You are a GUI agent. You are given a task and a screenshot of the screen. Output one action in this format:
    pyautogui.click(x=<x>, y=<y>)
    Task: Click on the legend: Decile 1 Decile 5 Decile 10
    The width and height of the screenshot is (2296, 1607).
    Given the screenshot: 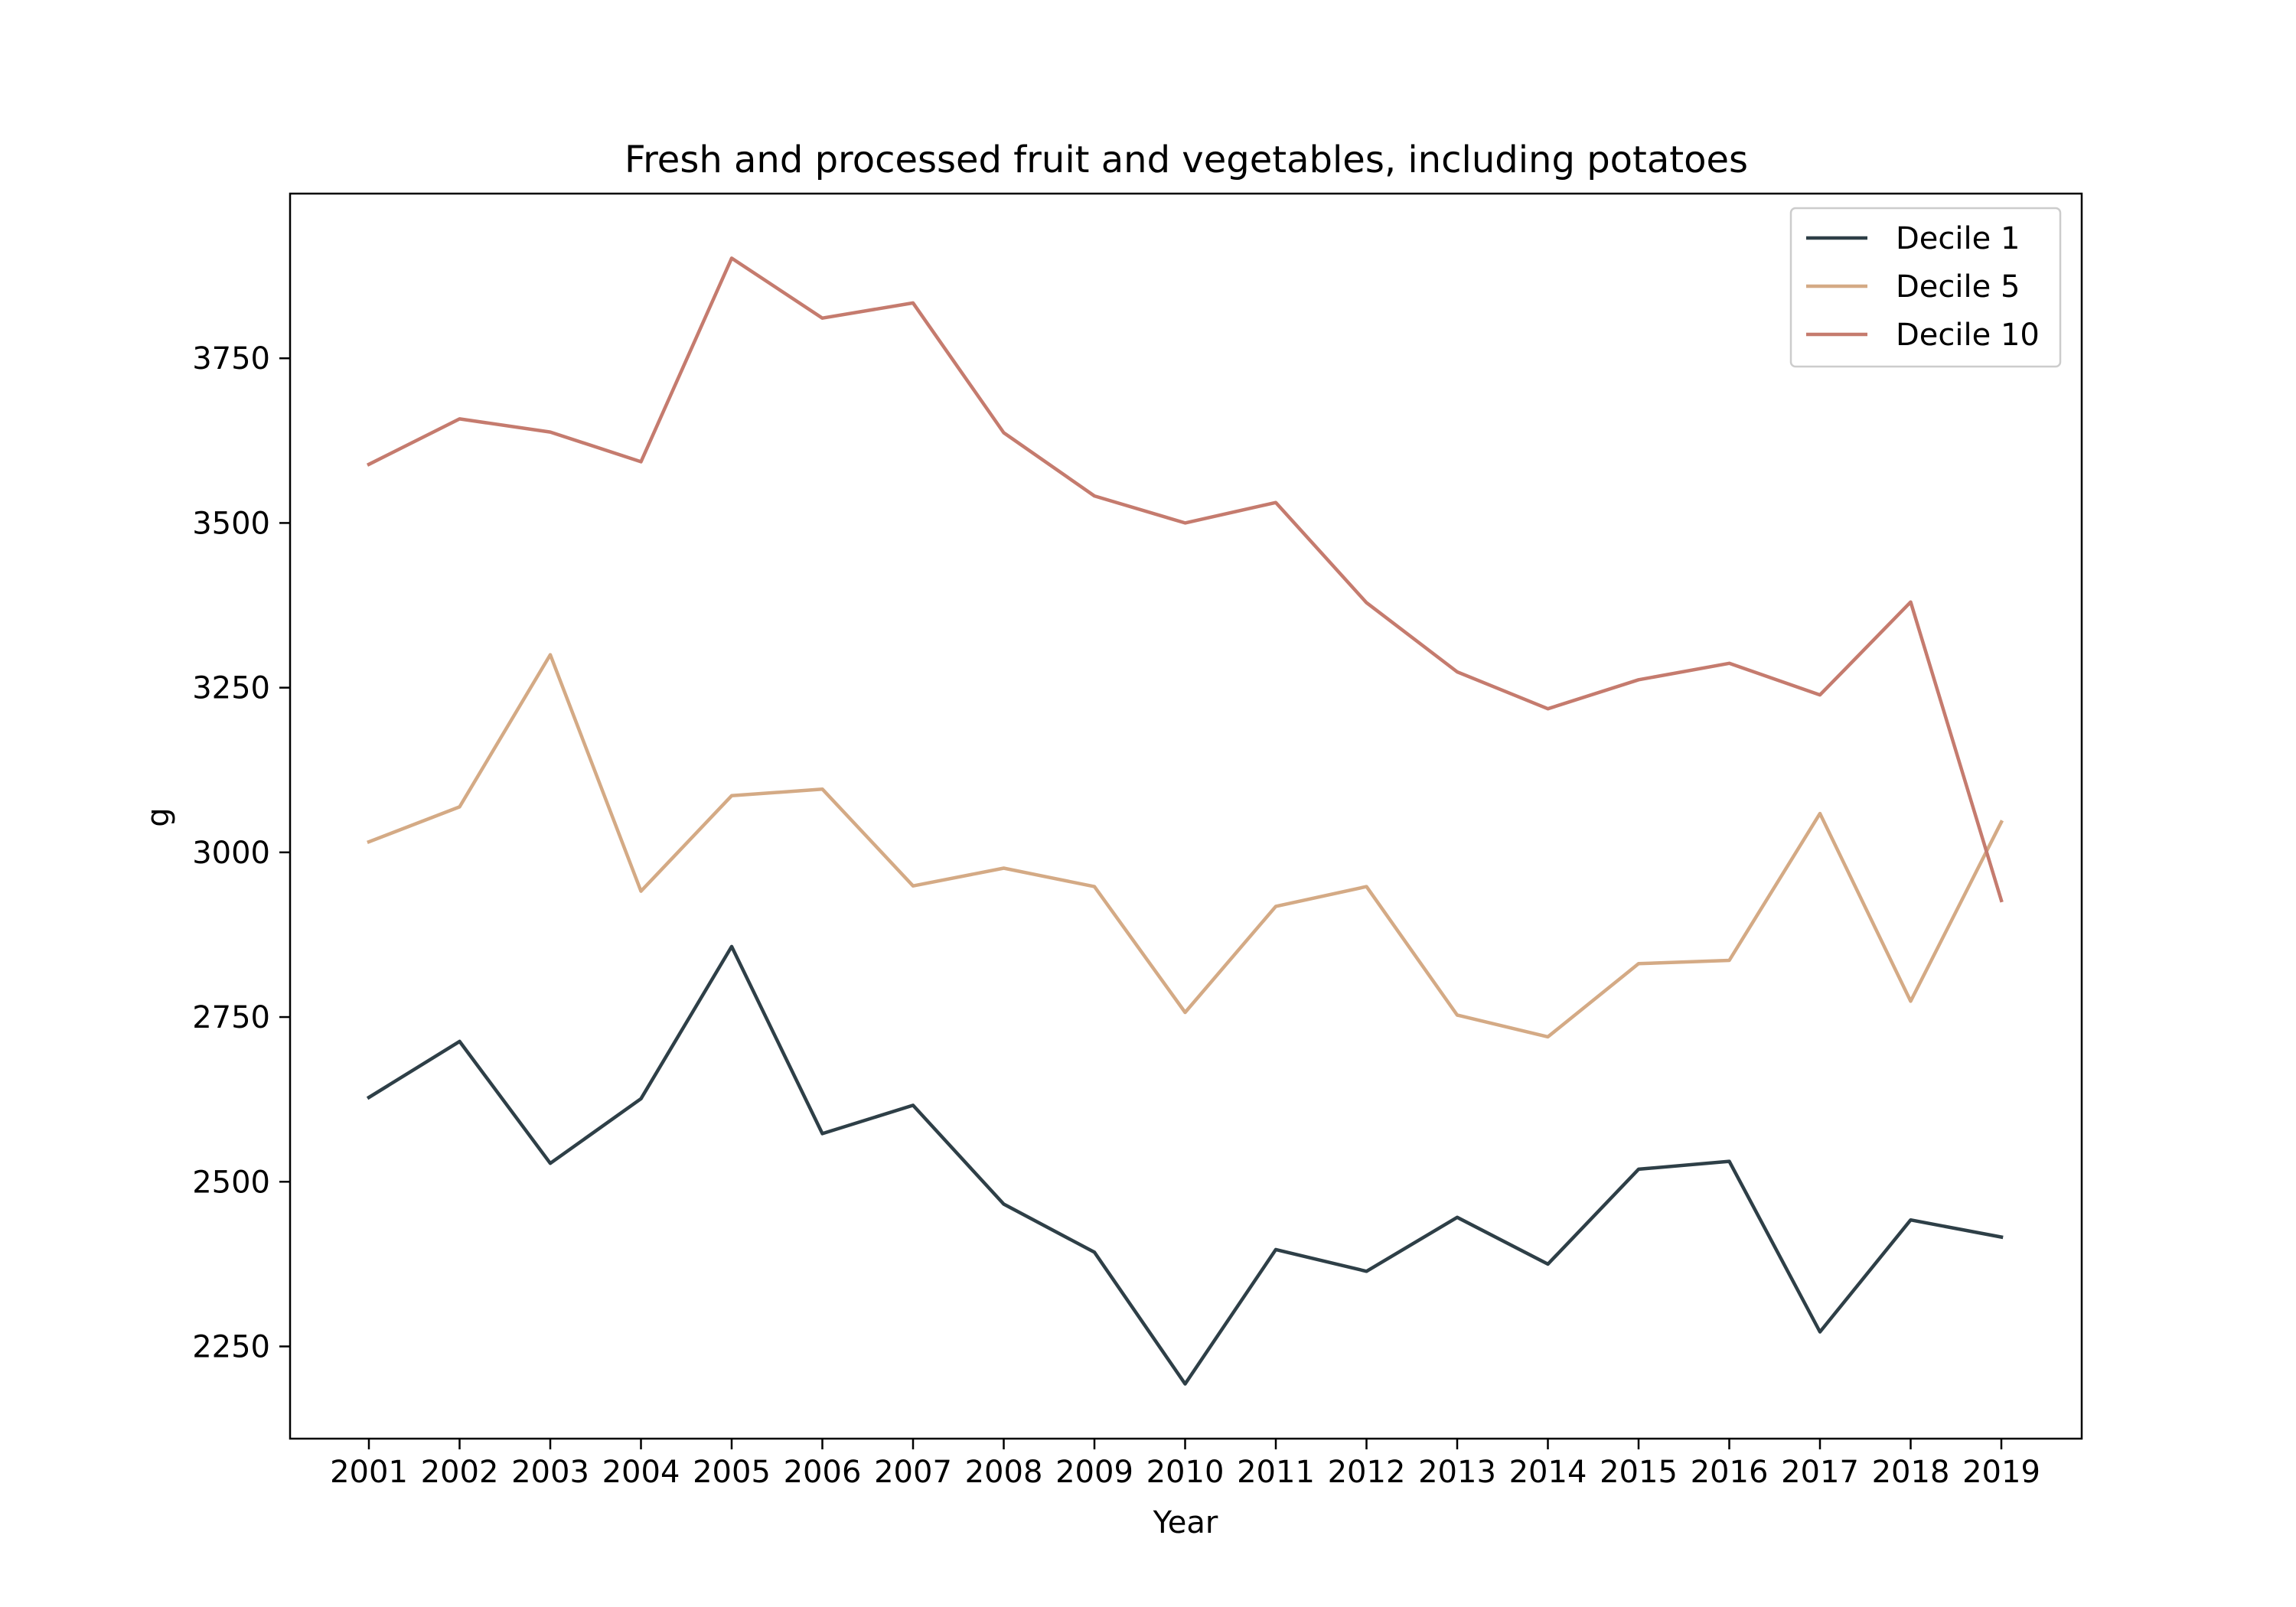 What is the action you would take?
    pyautogui.click(x=1925, y=287)
    